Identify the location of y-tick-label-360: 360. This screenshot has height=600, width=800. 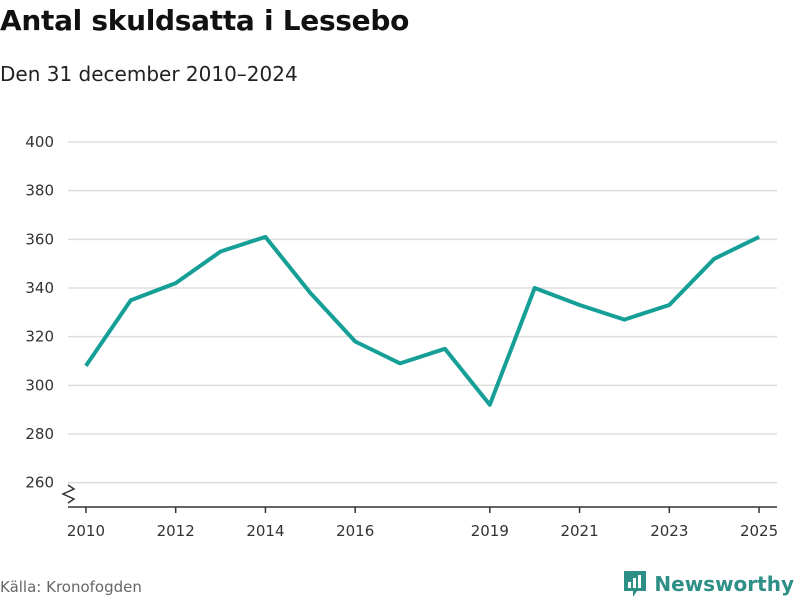
(39, 239).